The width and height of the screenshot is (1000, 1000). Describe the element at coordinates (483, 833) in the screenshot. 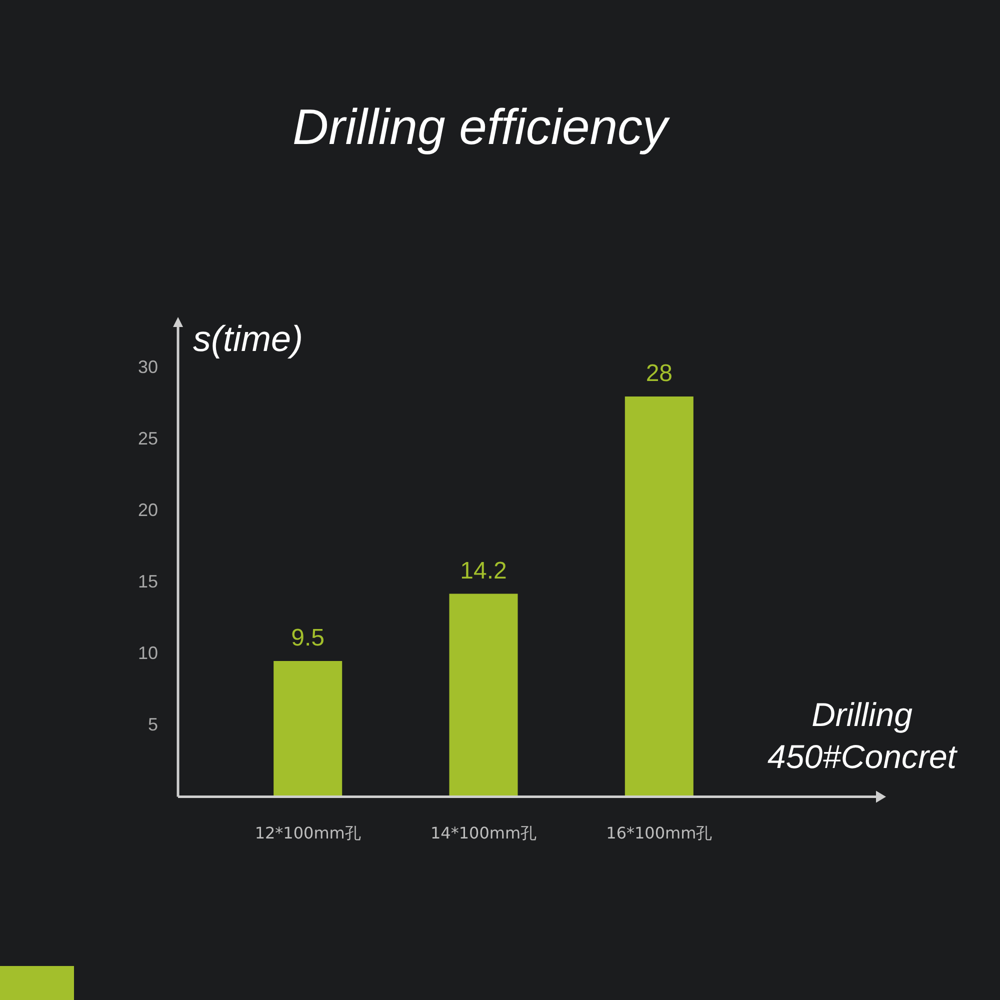

I see `x-tick-label: 14*100mm孔` at that location.